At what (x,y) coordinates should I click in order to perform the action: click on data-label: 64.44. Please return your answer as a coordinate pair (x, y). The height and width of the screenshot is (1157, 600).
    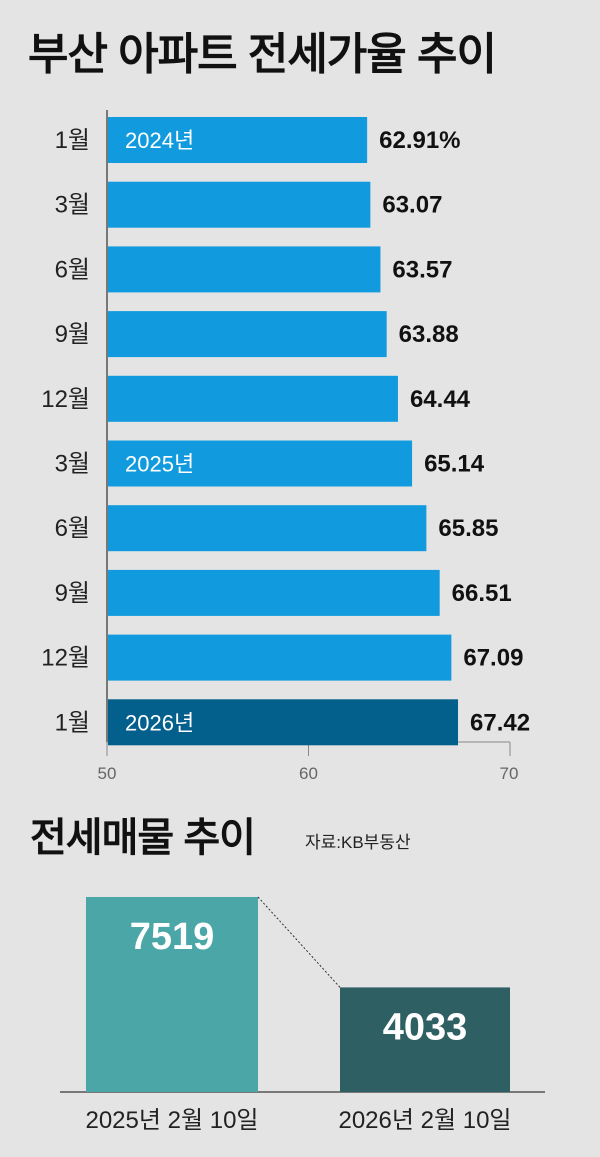
    Looking at the image, I should click on (440, 399).